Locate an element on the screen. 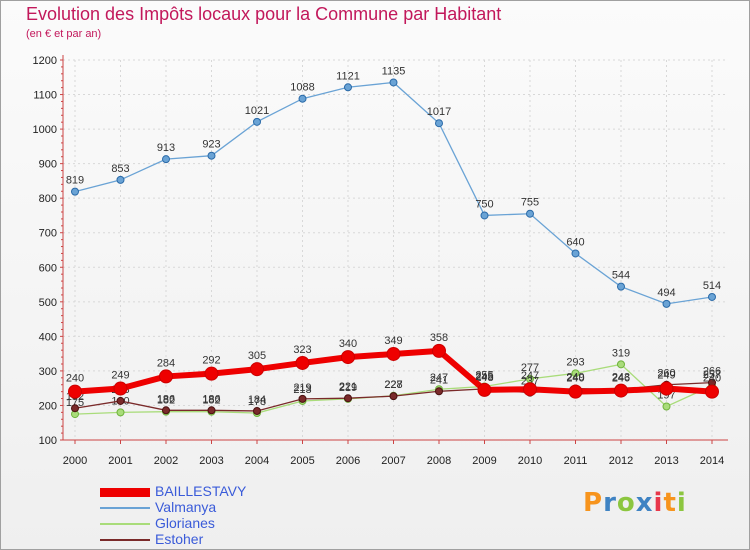  x-tick-label: 2014 is located at coordinates (712, 461).